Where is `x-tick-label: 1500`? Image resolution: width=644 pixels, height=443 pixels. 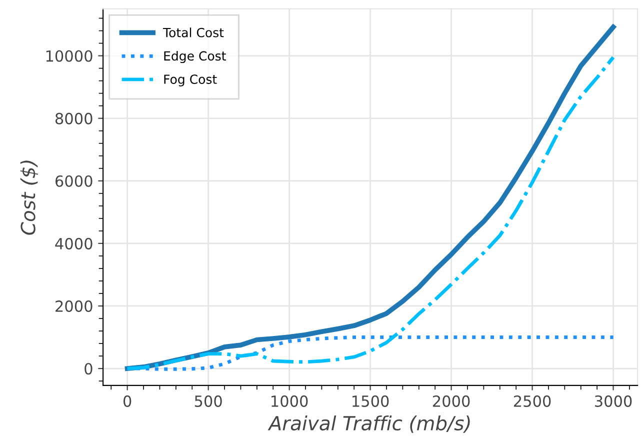
x-tick-label: 1500 is located at coordinates (370, 401).